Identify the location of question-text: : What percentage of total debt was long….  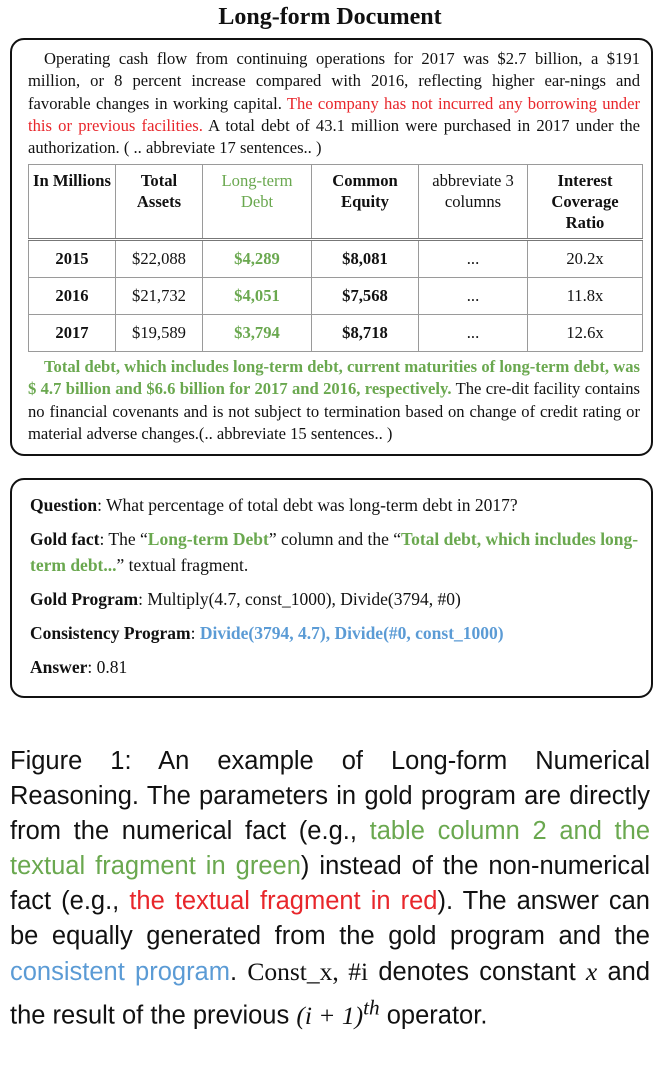
(307, 505).